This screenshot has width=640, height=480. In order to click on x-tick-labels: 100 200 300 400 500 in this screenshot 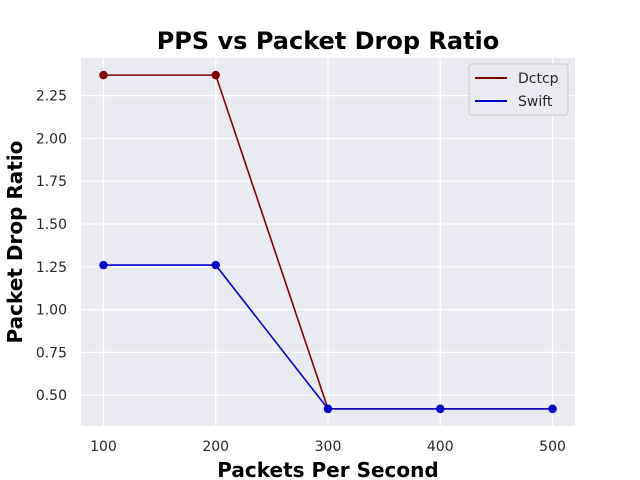, I will do `click(328, 447)`.